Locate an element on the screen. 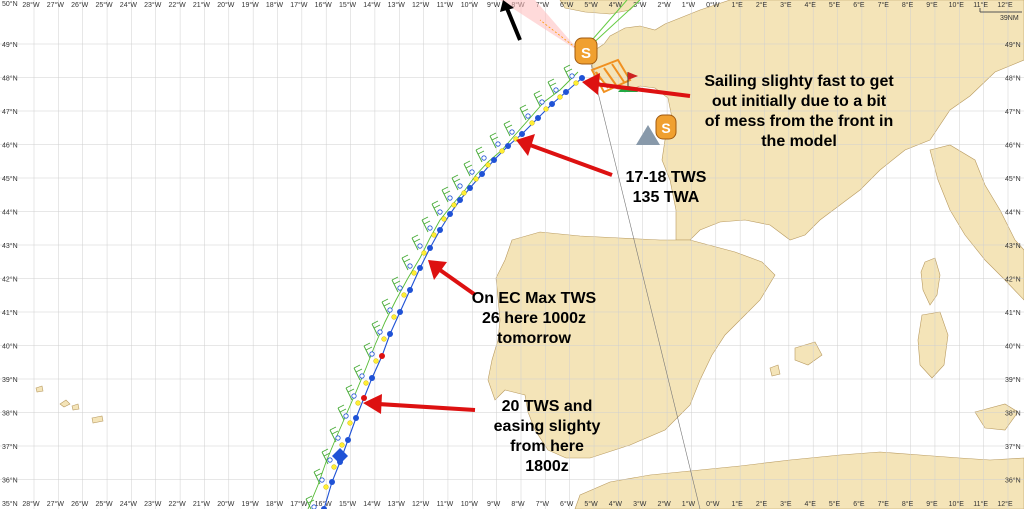 Image resolution: width=1024 pixels, height=509 pixels. route-diamond-marker is located at coordinates (340, 456).